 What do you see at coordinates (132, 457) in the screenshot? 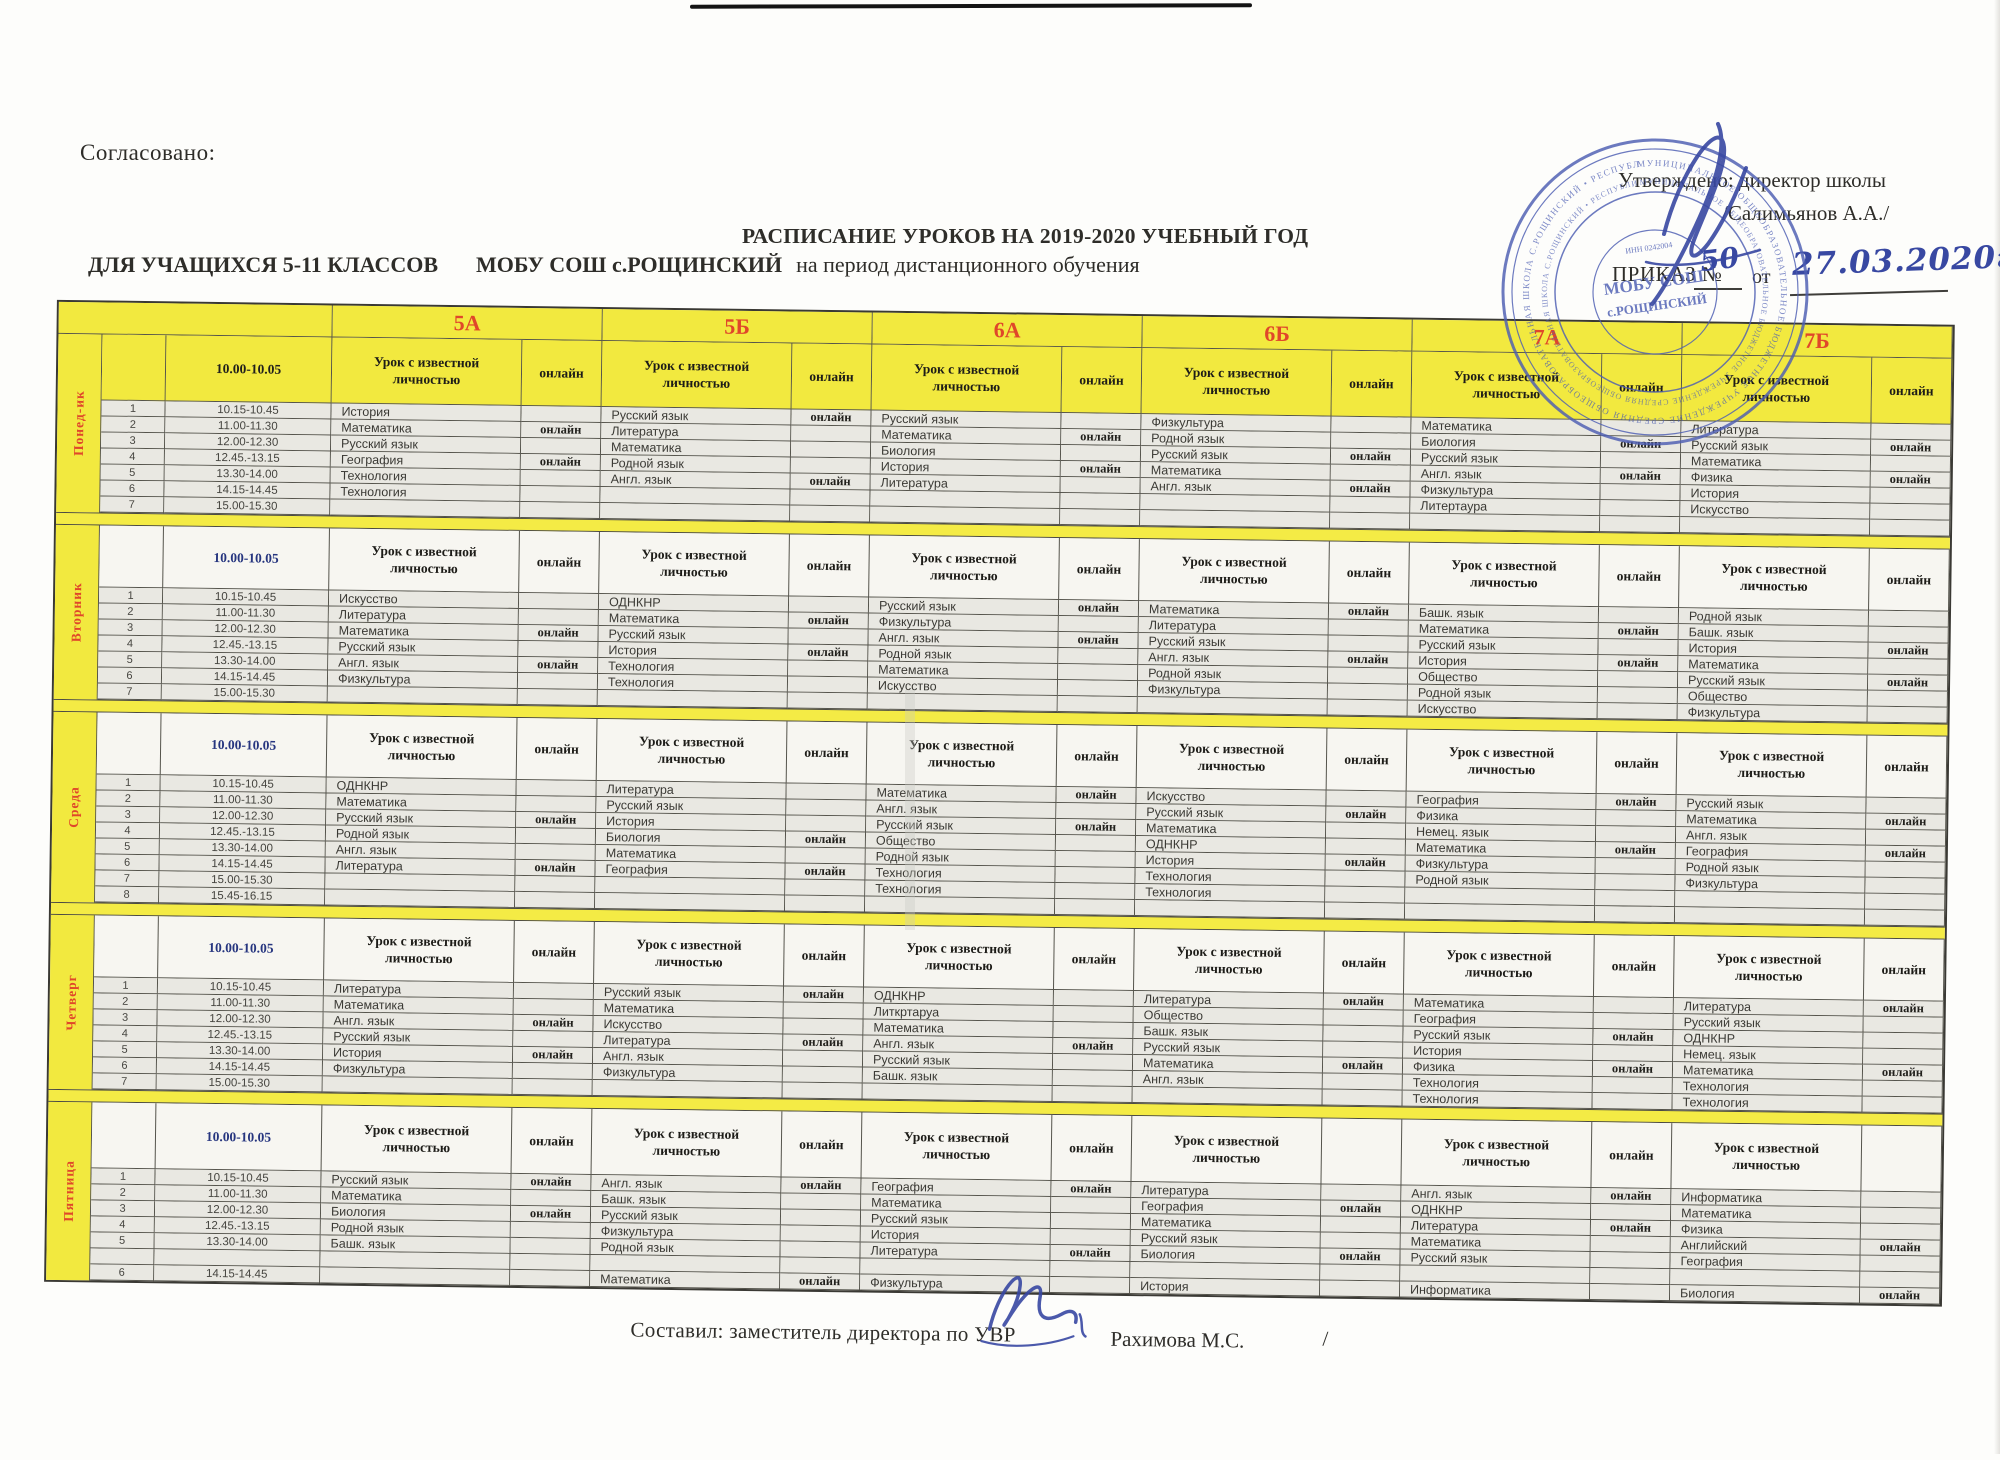
I see `row-number: 4` at bounding box center [132, 457].